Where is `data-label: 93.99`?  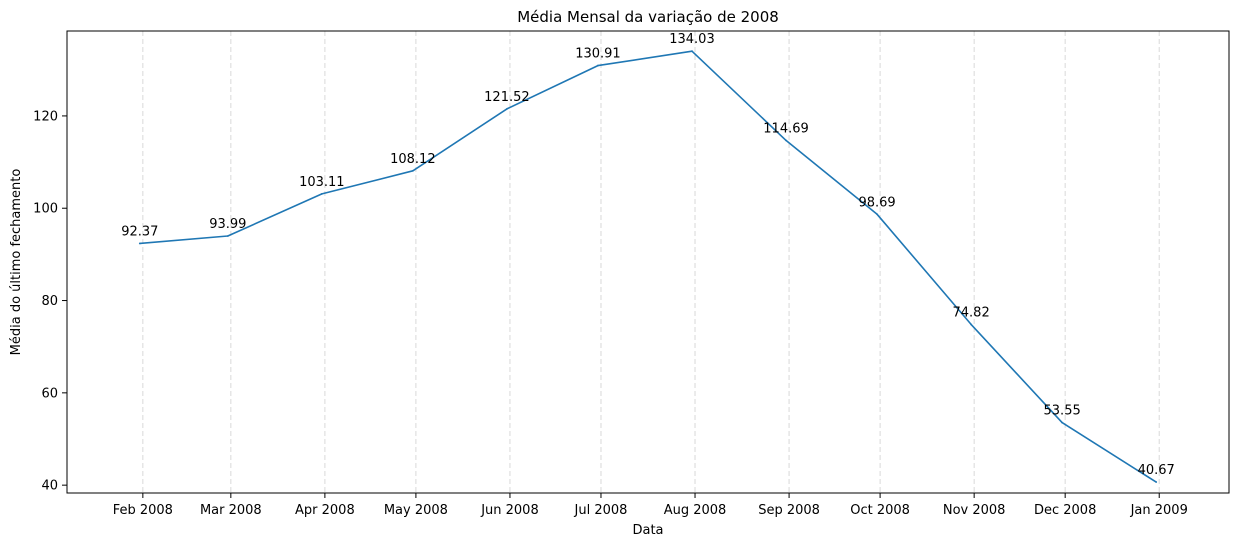 data-label: 93.99 is located at coordinates (227, 224).